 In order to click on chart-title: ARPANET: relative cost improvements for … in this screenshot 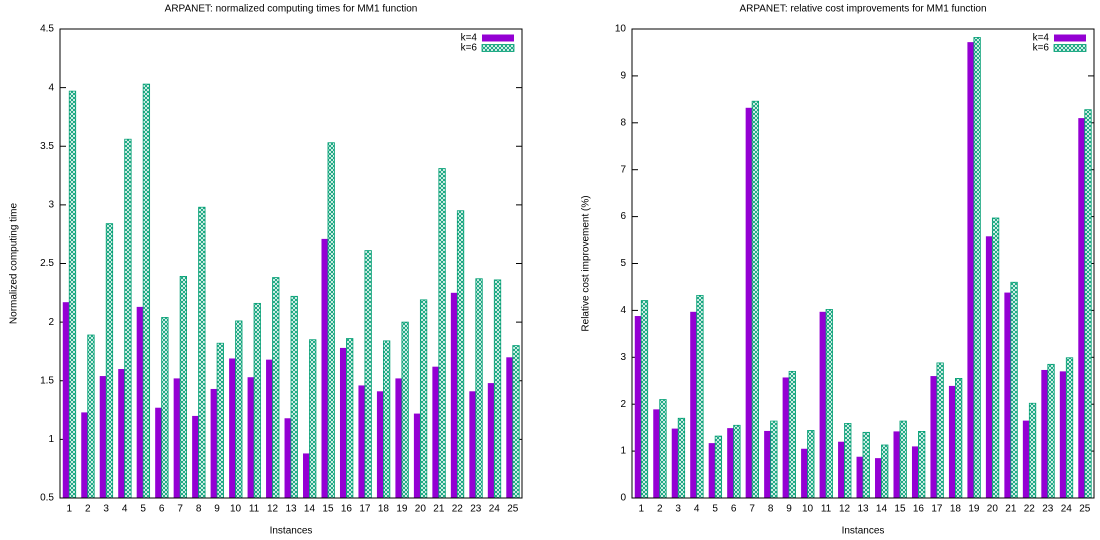, I will do `click(862, 9)`.